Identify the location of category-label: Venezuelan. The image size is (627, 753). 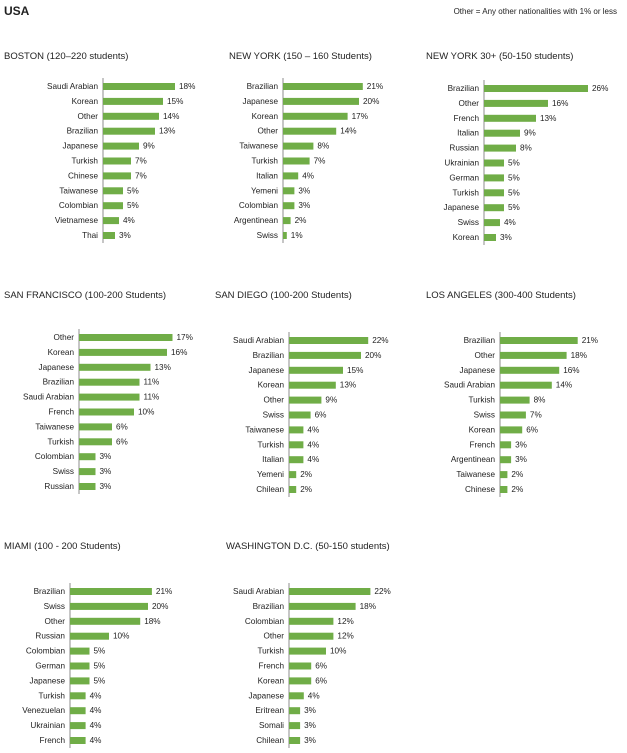
(43, 710).